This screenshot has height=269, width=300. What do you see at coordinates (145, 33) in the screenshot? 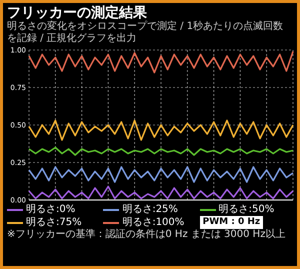
I see `chart-subtitle: 明るさの変化をオシロスコープで測定 / 1秒あたりの点滅回数を記録 / 正規化グラフを出力` at bounding box center [145, 33].